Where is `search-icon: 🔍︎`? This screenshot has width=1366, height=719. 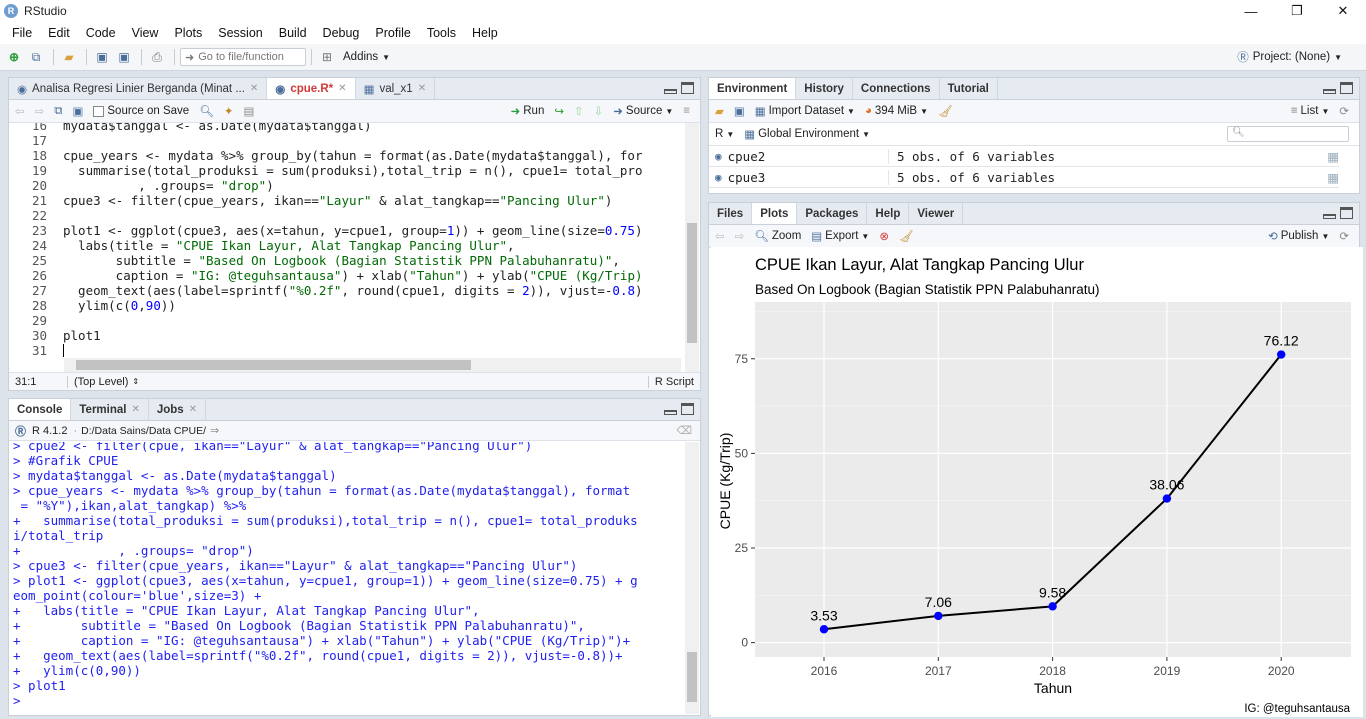 search-icon: 🔍︎ is located at coordinates (206, 112).